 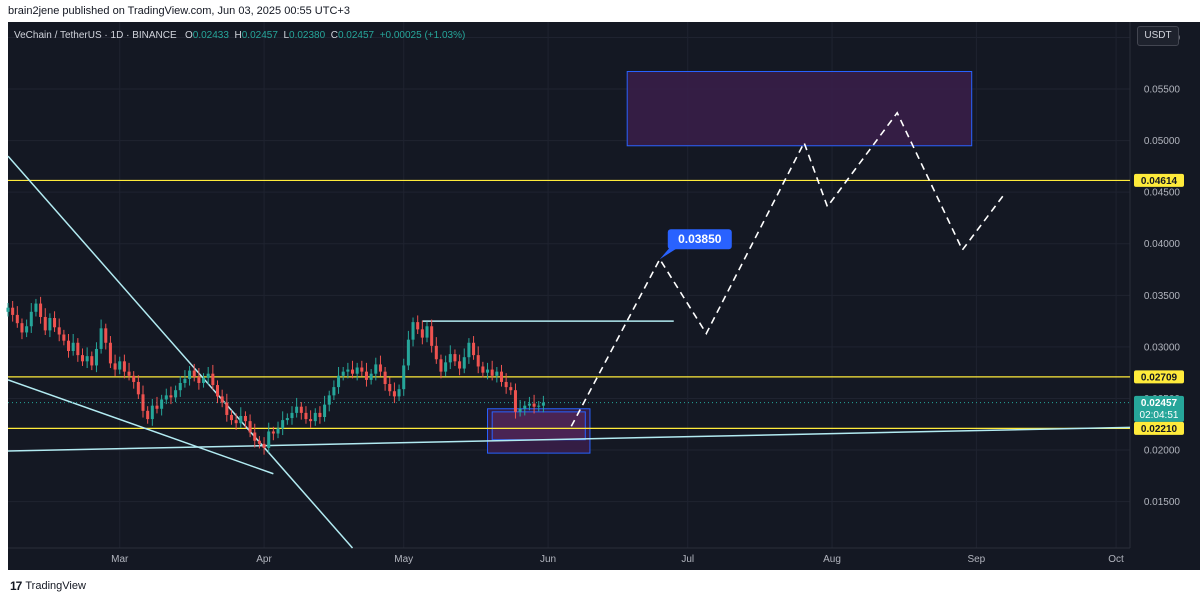 What do you see at coordinates (95, 35) in the screenshot?
I see `symbol-name: VeChain / TetherUS · 1D · BINANCE` at bounding box center [95, 35].